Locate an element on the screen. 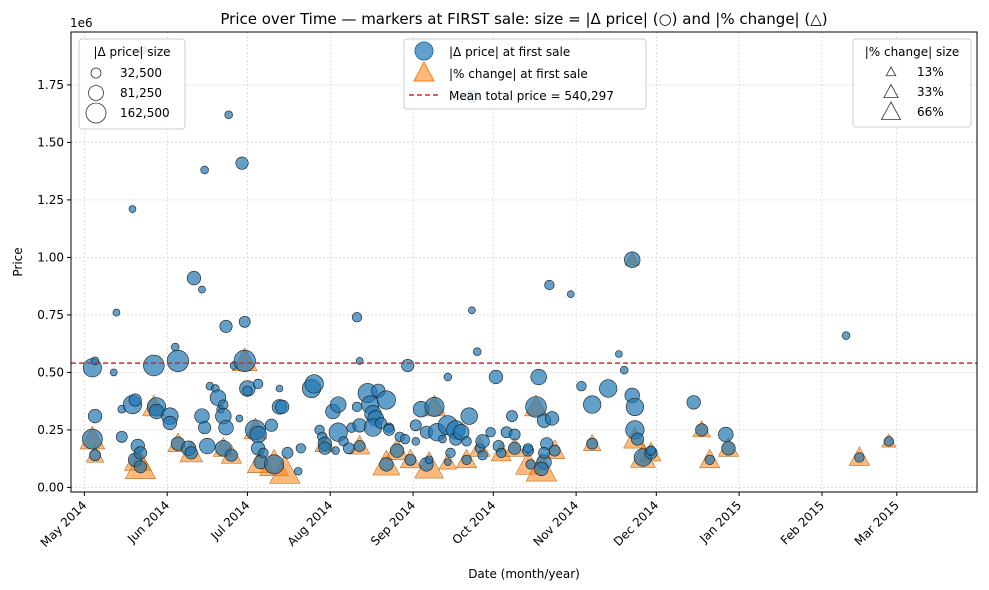 The height and width of the screenshot is (590, 989). legend-size-circle-label: 32,500 is located at coordinates (141, 73).